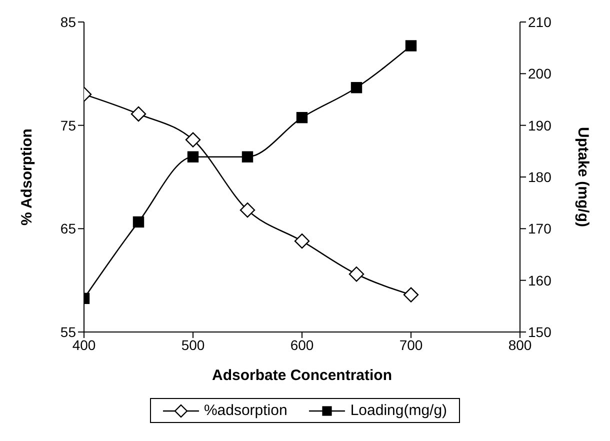 The width and height of the screenshot is (610, 441). What do you see at coordinates (193, 344) in the screenshot?
I see `x-tick-label: 500` at bounding box center [193, 344].